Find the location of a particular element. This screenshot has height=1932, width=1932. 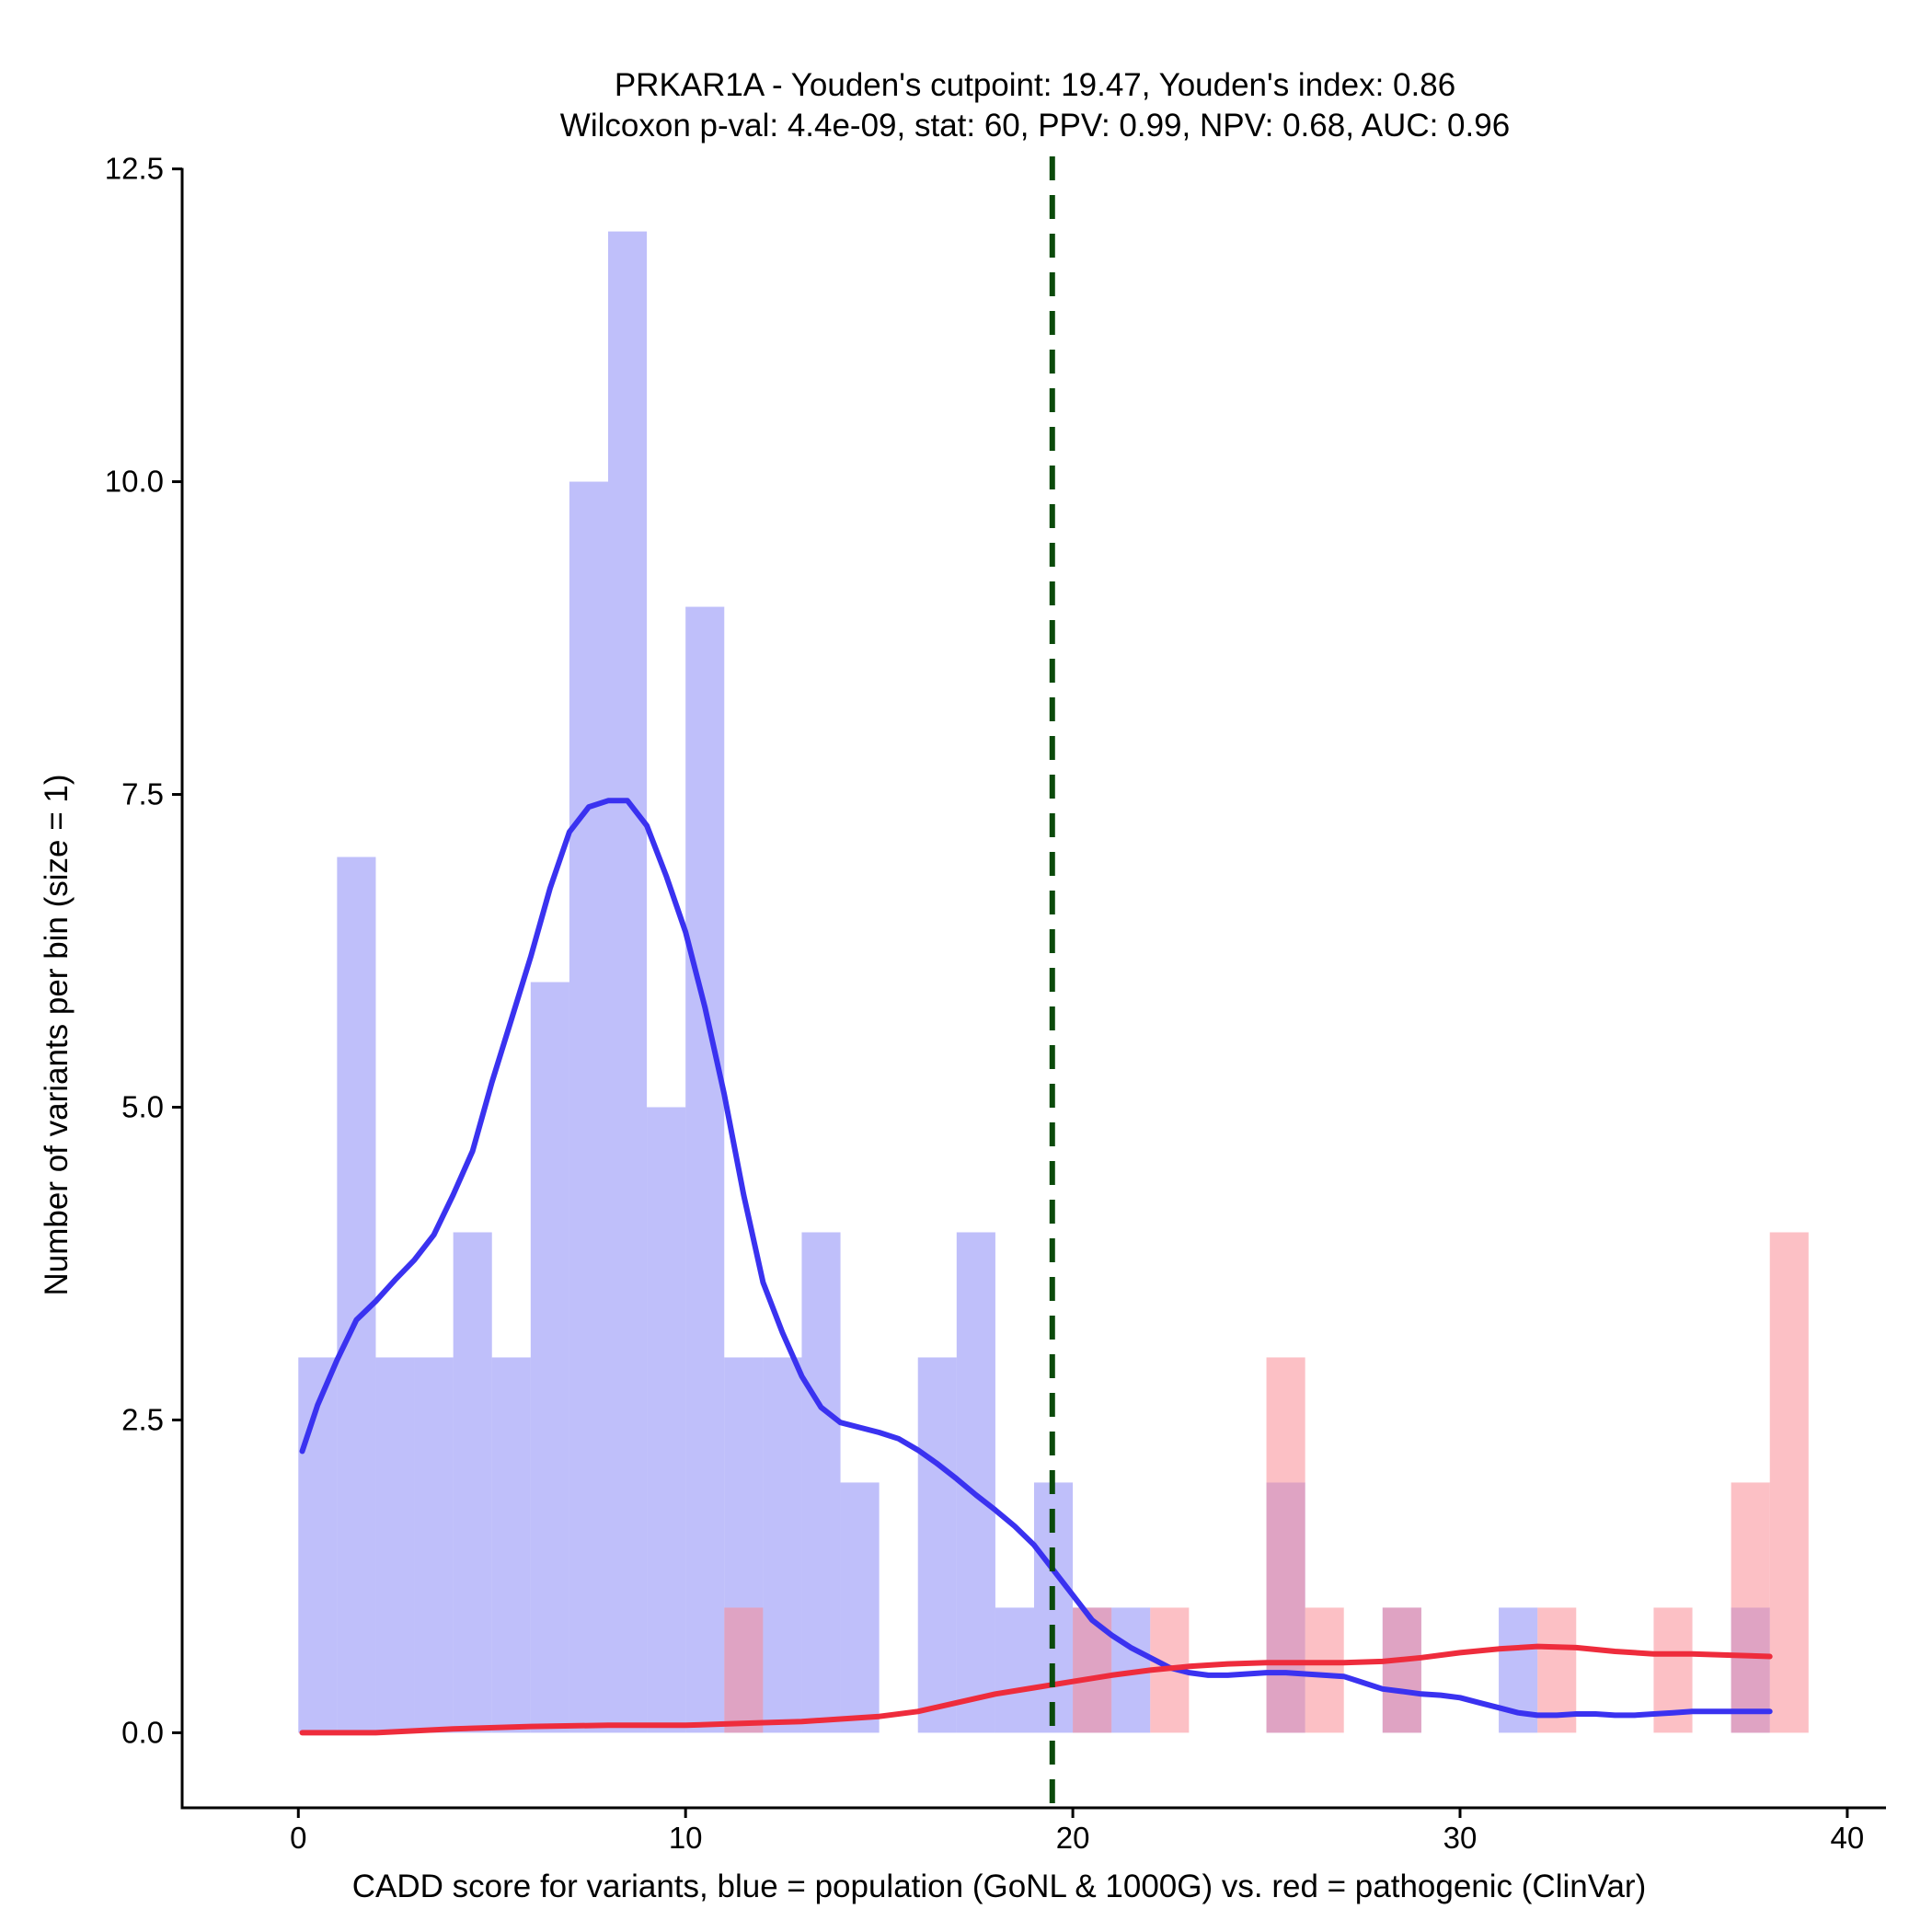

x-axis-ticks: 0 10 20 30 40 is located at coordinates (1077, 1831).